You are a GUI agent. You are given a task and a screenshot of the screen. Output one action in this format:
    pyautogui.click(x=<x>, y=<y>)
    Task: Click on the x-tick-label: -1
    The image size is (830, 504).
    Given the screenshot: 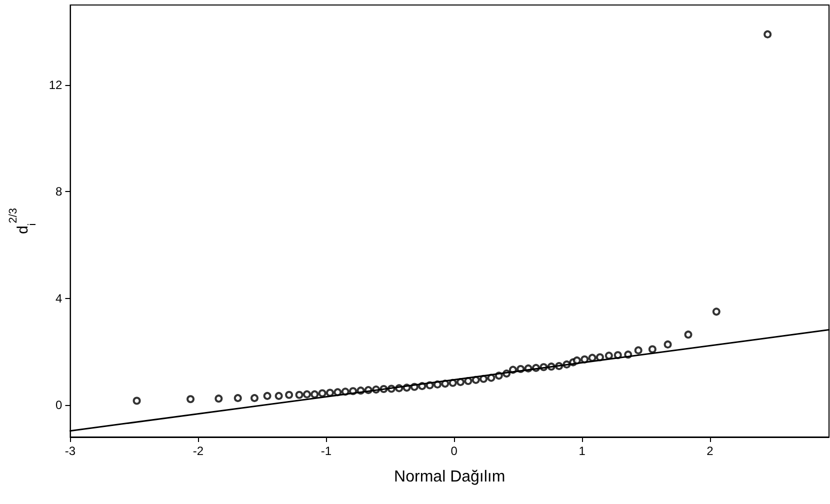 What is the action you would take?
    pyautogui.click(x=326, y=451)
    